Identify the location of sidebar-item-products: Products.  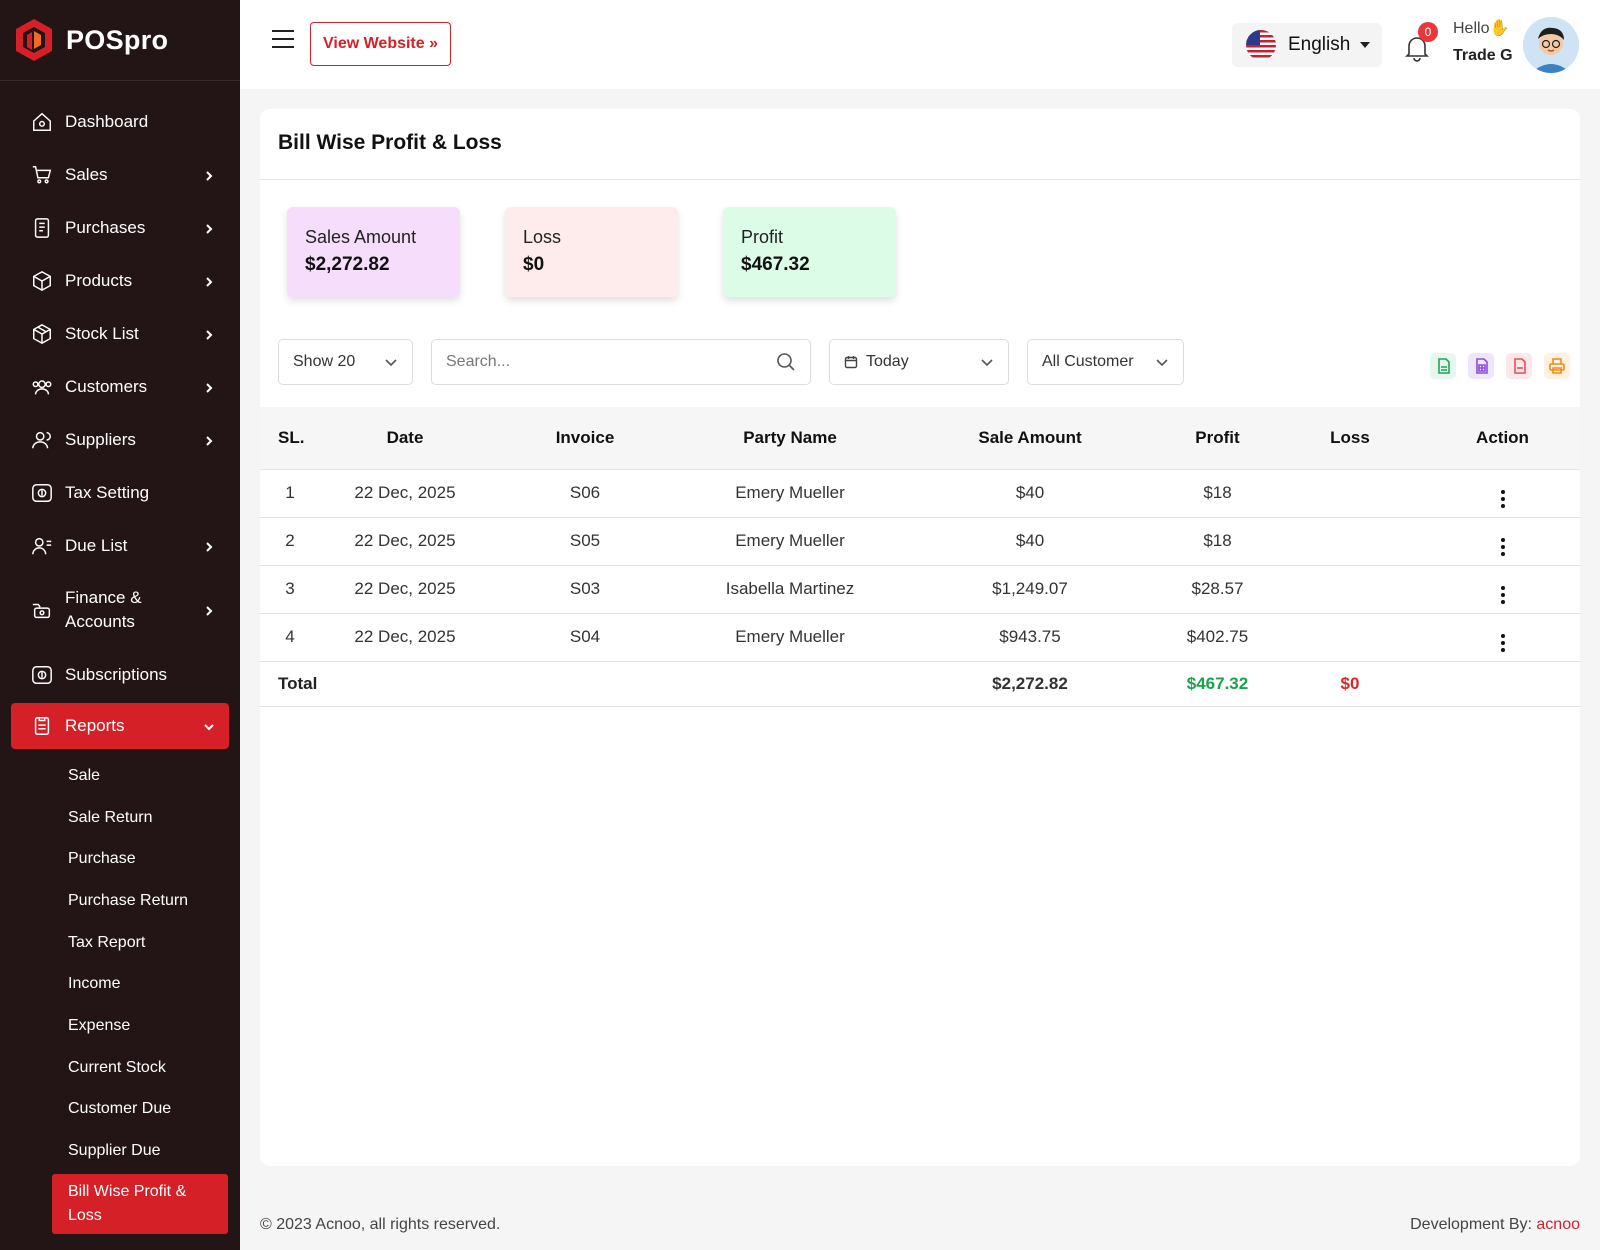
(120, 280).